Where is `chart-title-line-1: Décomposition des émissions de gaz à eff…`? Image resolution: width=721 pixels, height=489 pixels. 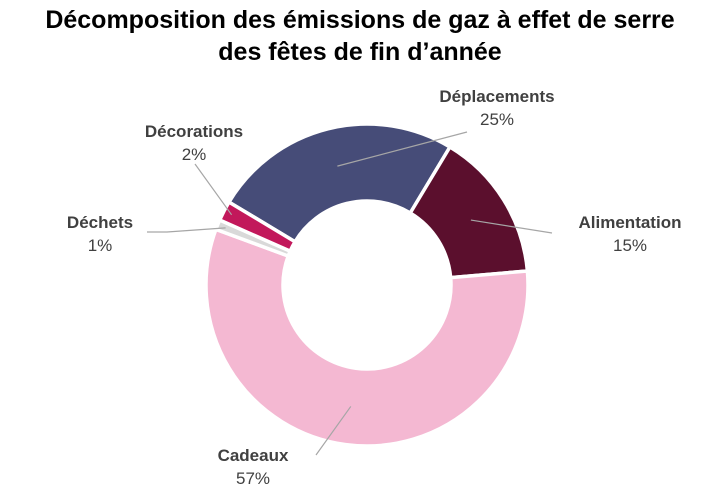 chart-title-line-1: Décomposition des émissions de gaz à eff… is located at coordinates (359, 20).